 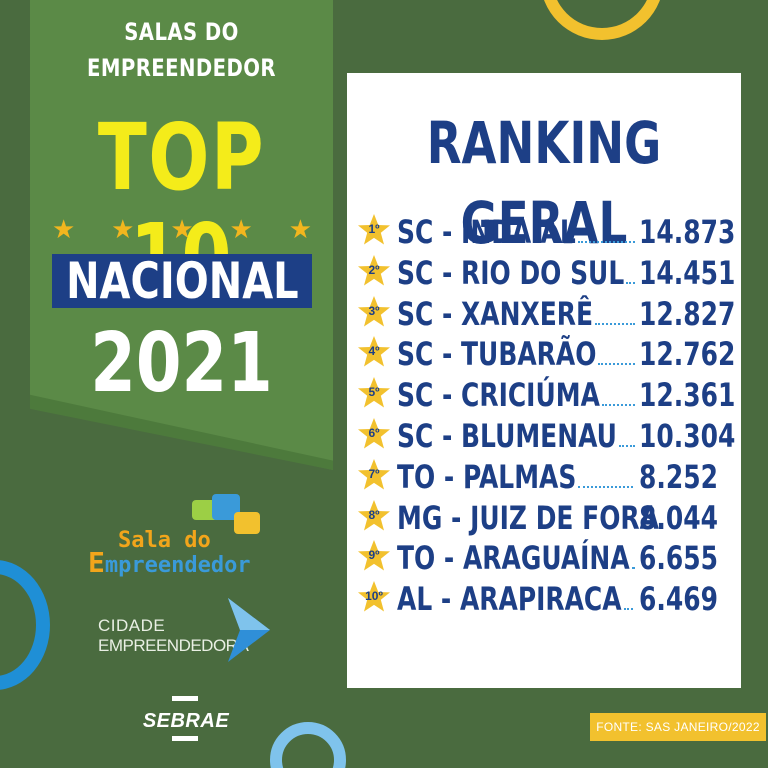 What do you see at coordinates (528, 517) in the screenshot?
I see `city-name: MG - JUIZ DE FORA` at bounding box center [528, 517].